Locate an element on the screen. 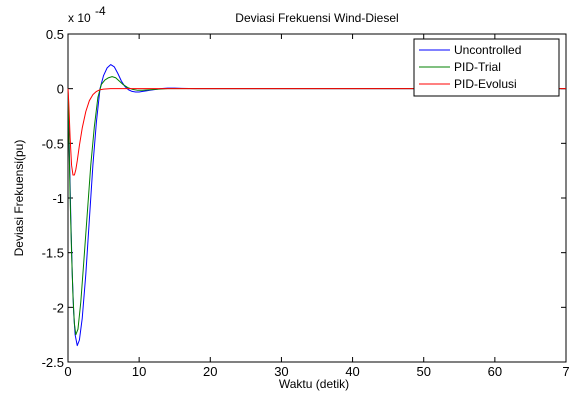  x-tick-label: 60 is located at coordinates (495, 371).